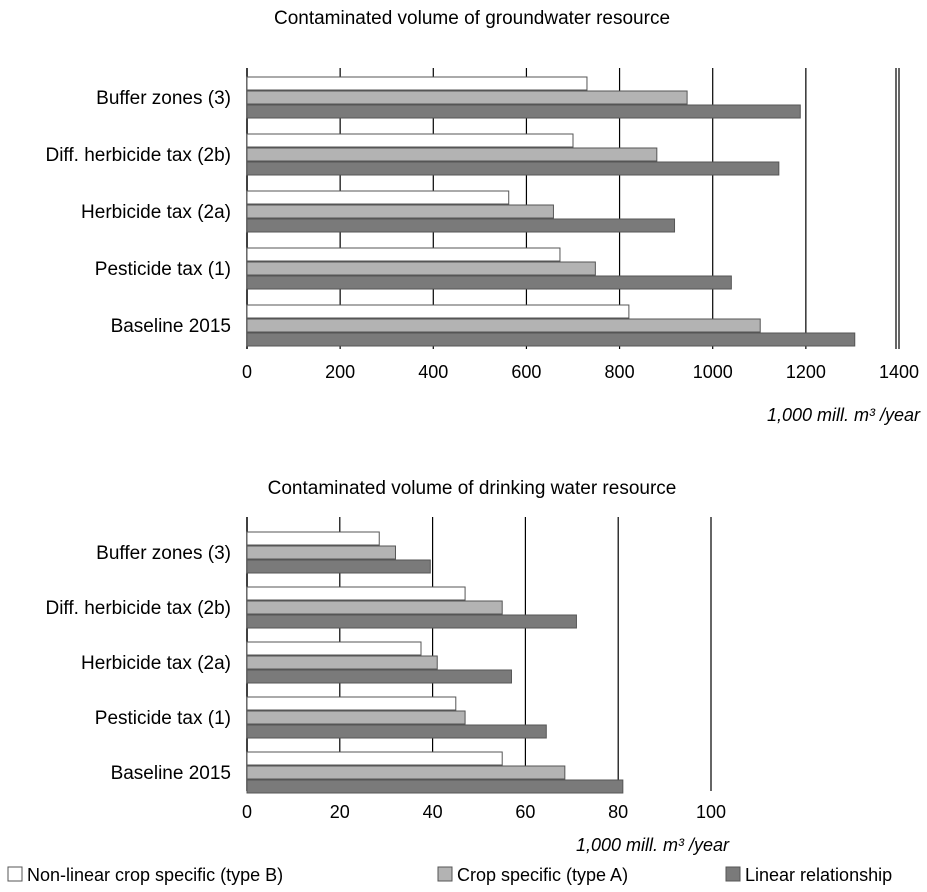  I want to click on groundwater-tick-label: 600, so click(526, 372).